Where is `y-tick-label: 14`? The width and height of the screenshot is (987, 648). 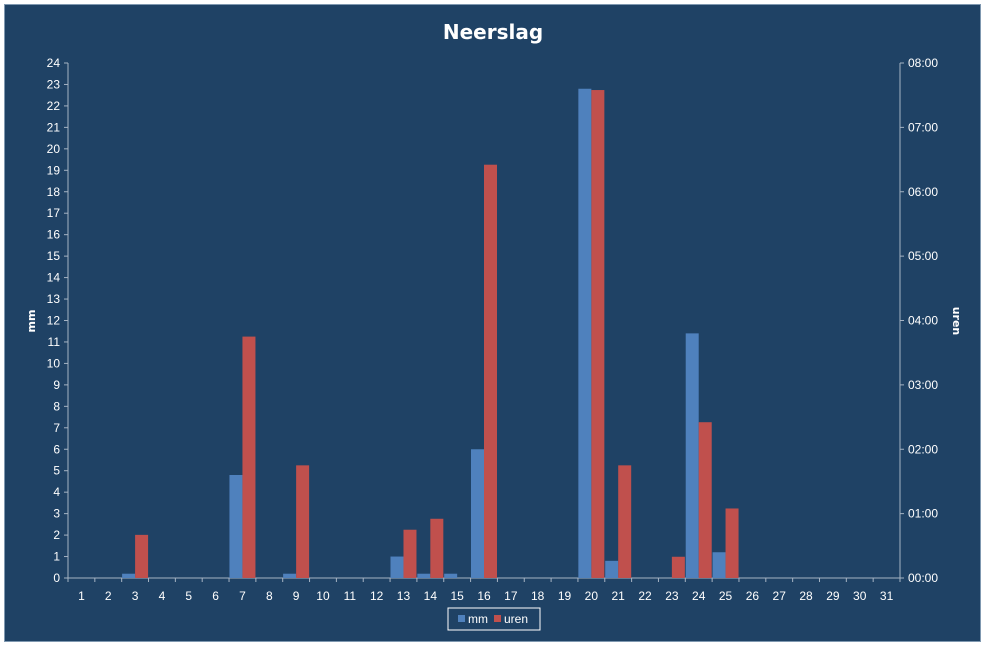 y-tick-label: 14 is located at coordinates (54, 278).